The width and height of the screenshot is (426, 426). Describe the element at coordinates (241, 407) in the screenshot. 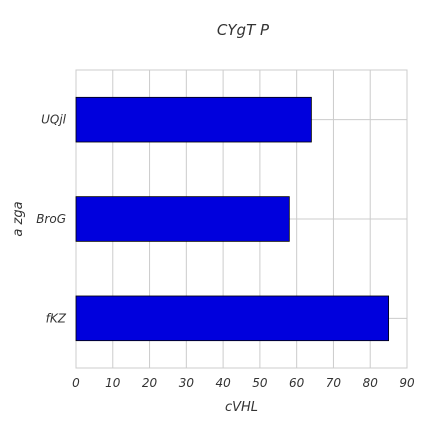

I see `x-axis-label: cVHL` at that location.